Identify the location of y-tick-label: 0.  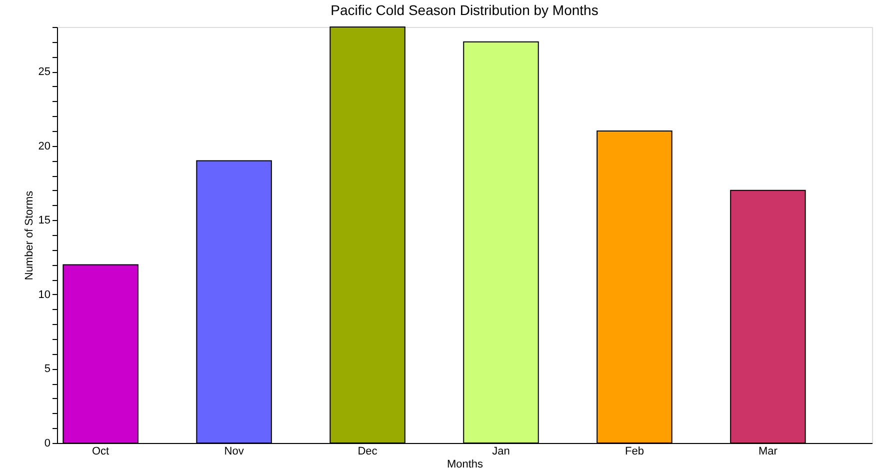
(47, 444).